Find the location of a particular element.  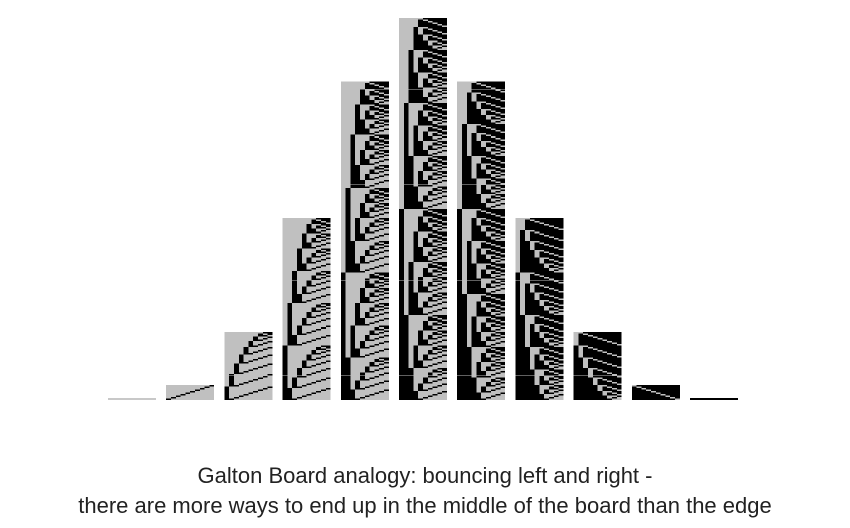

bin-1-right-bounces is located at coordinates (190, 392).